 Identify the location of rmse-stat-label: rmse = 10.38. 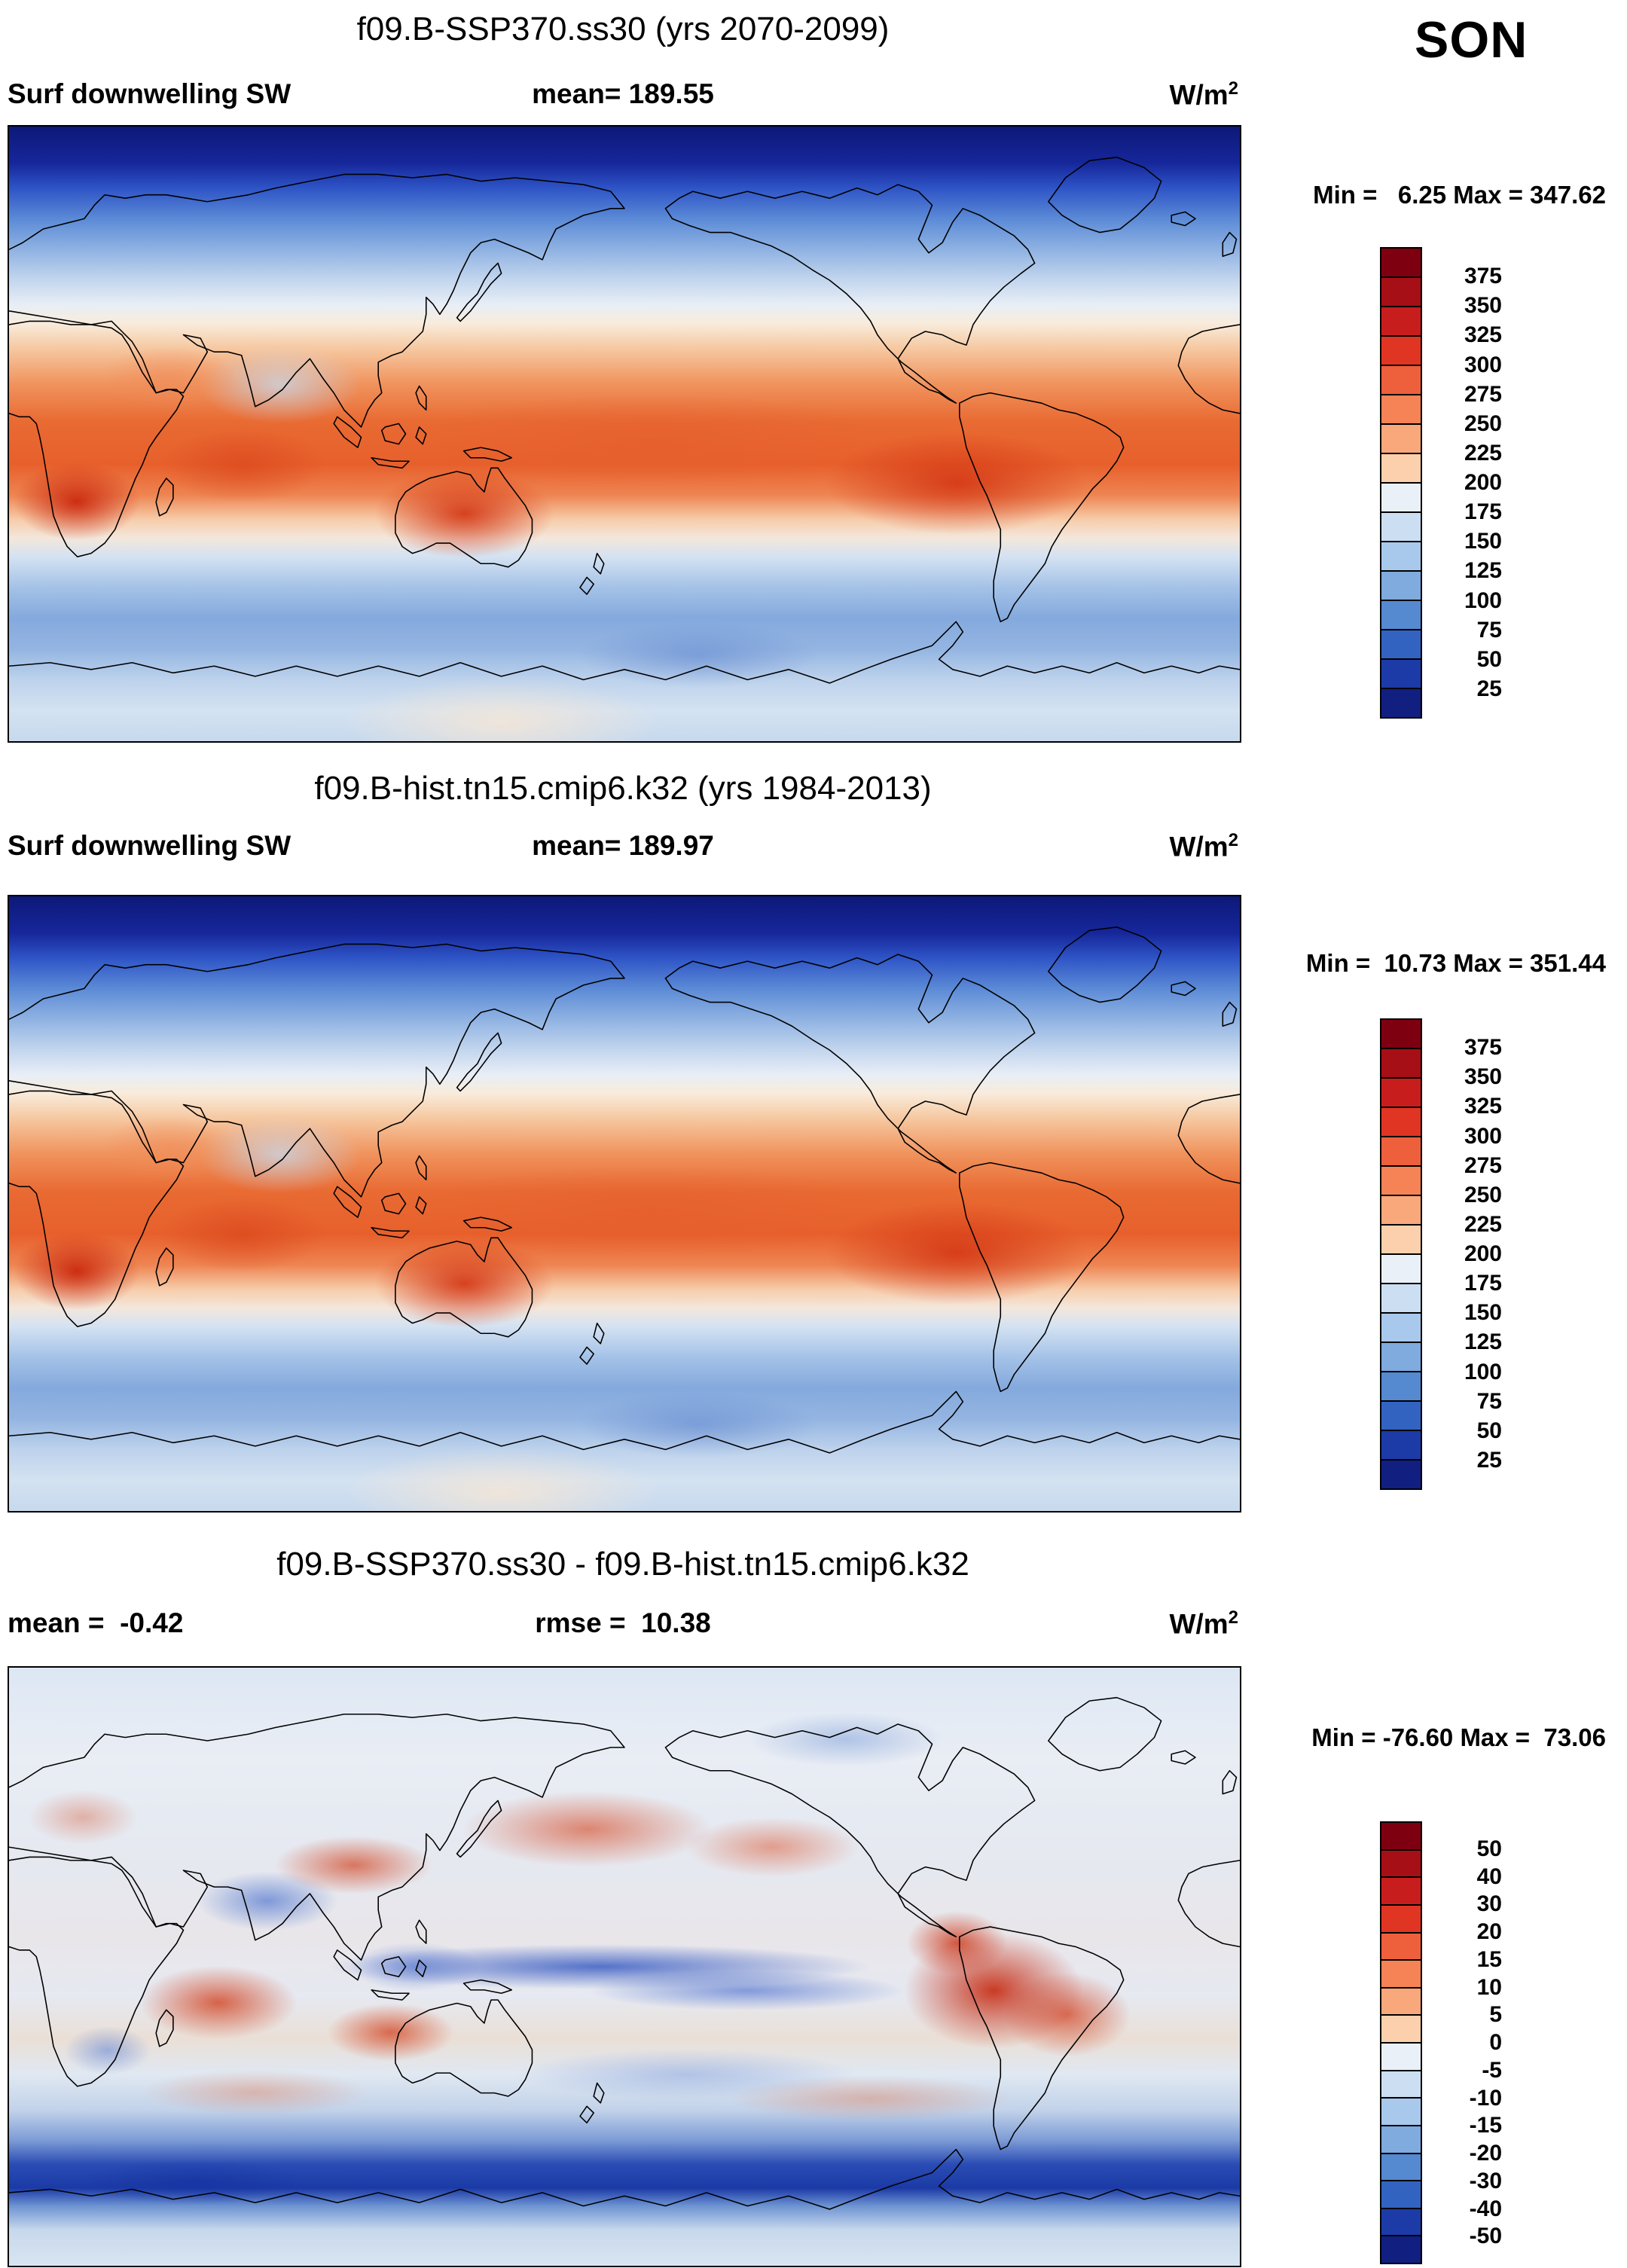
(623, 1623).